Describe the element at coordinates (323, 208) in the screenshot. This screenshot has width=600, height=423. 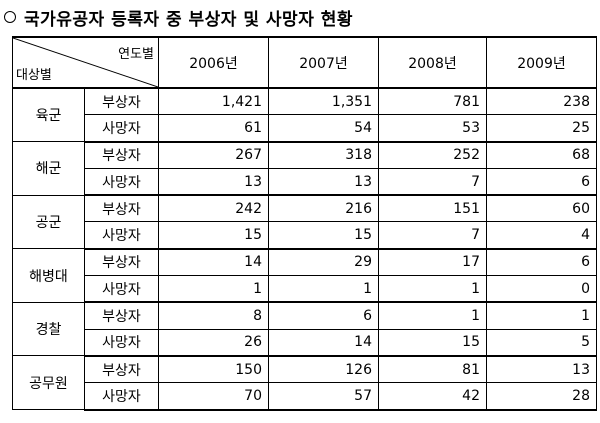
I see `value-cell: 216` at that location.